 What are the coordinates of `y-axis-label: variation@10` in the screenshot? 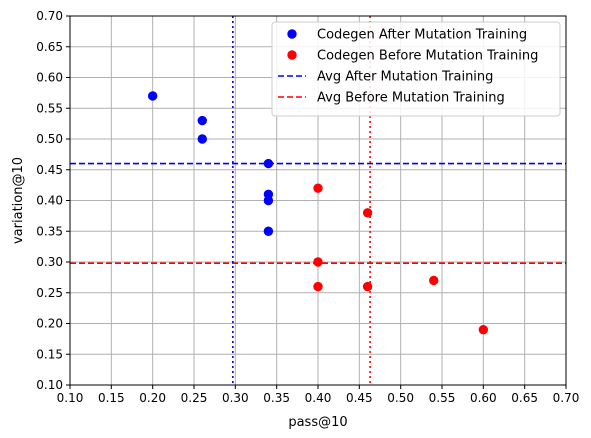 It's located at (18, 200).